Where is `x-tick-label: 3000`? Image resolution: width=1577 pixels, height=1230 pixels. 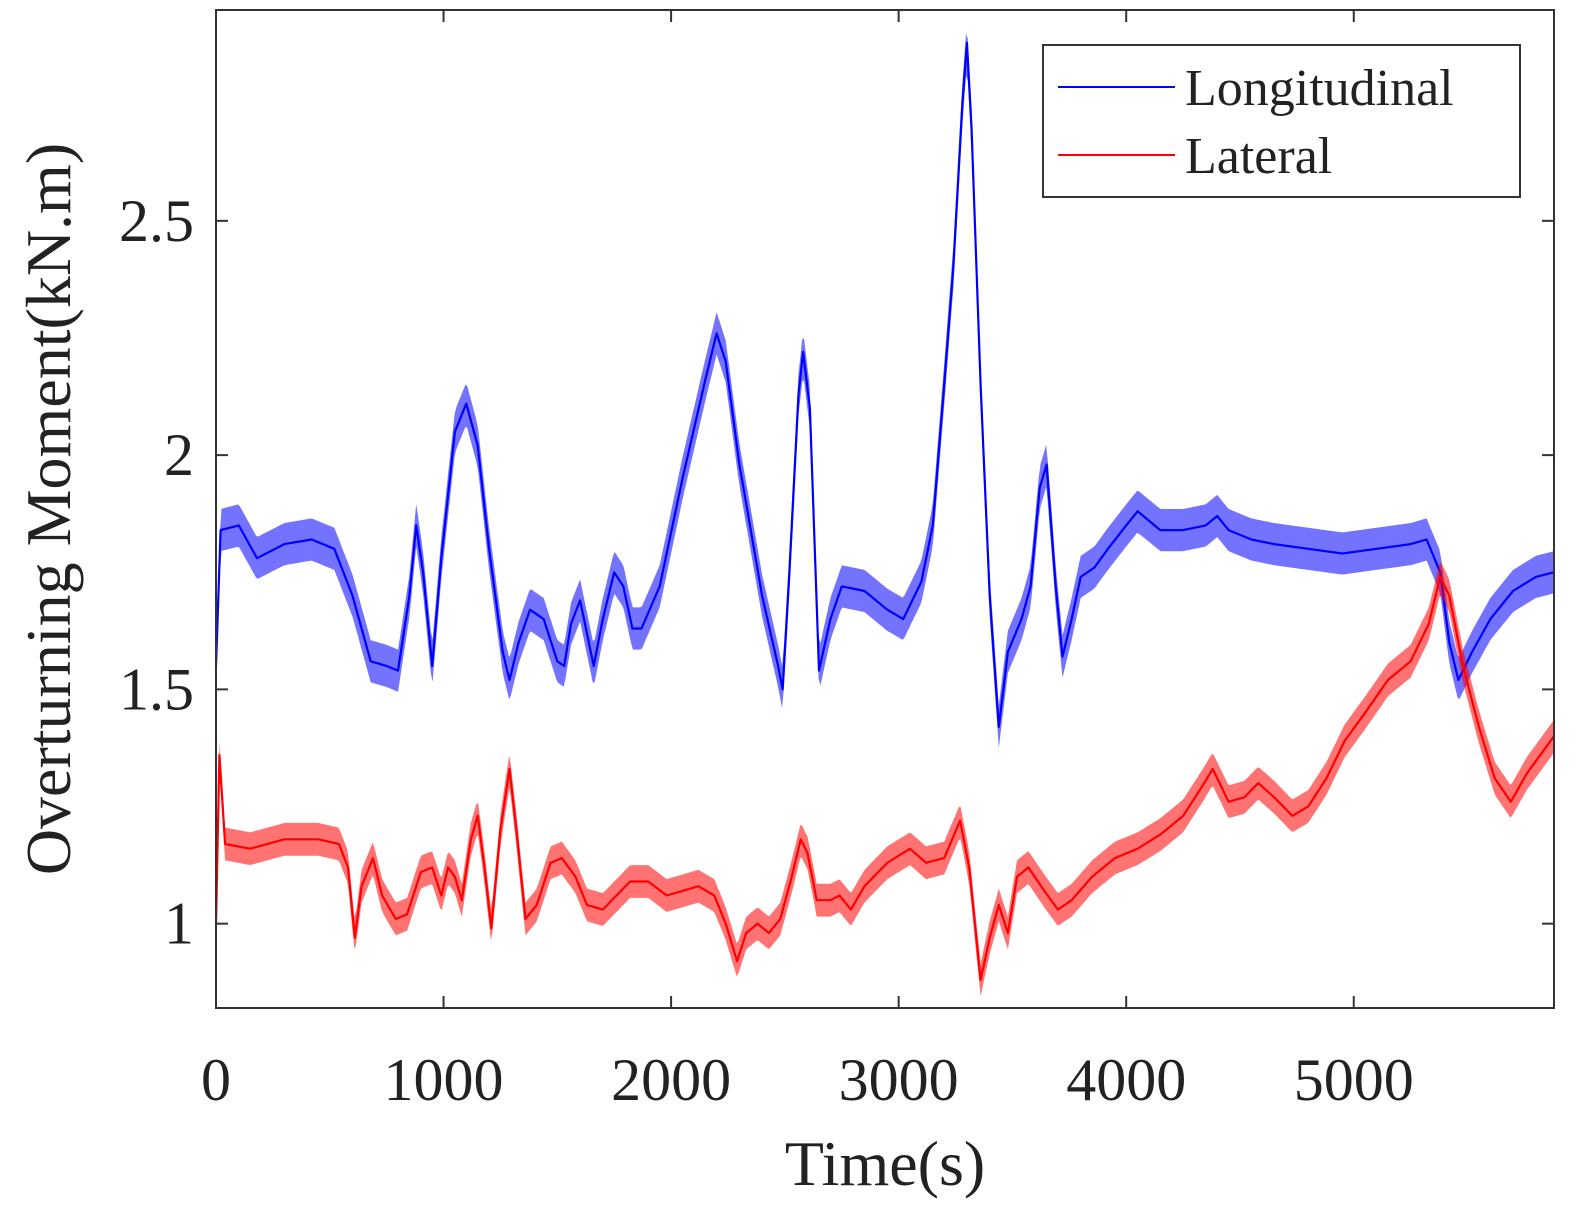 x-tick-label: 3000 is located at coordinates (899, 1080).